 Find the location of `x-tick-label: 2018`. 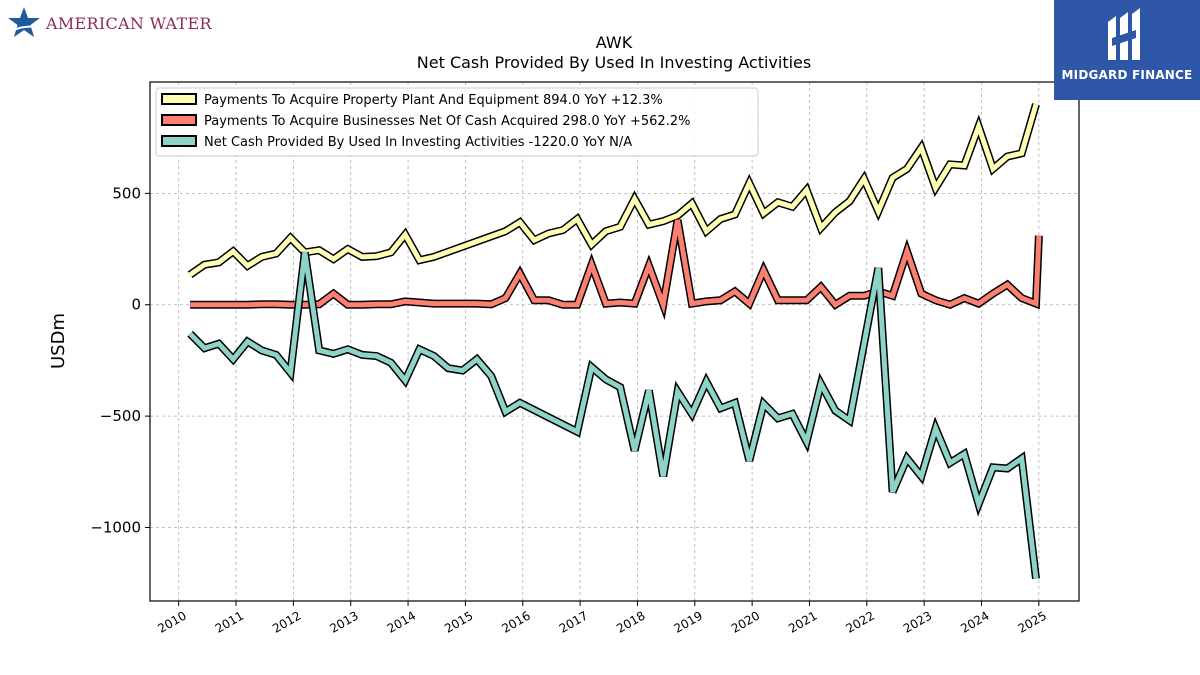

x-tick-label: 2018 is located at coordinates (630, 621).